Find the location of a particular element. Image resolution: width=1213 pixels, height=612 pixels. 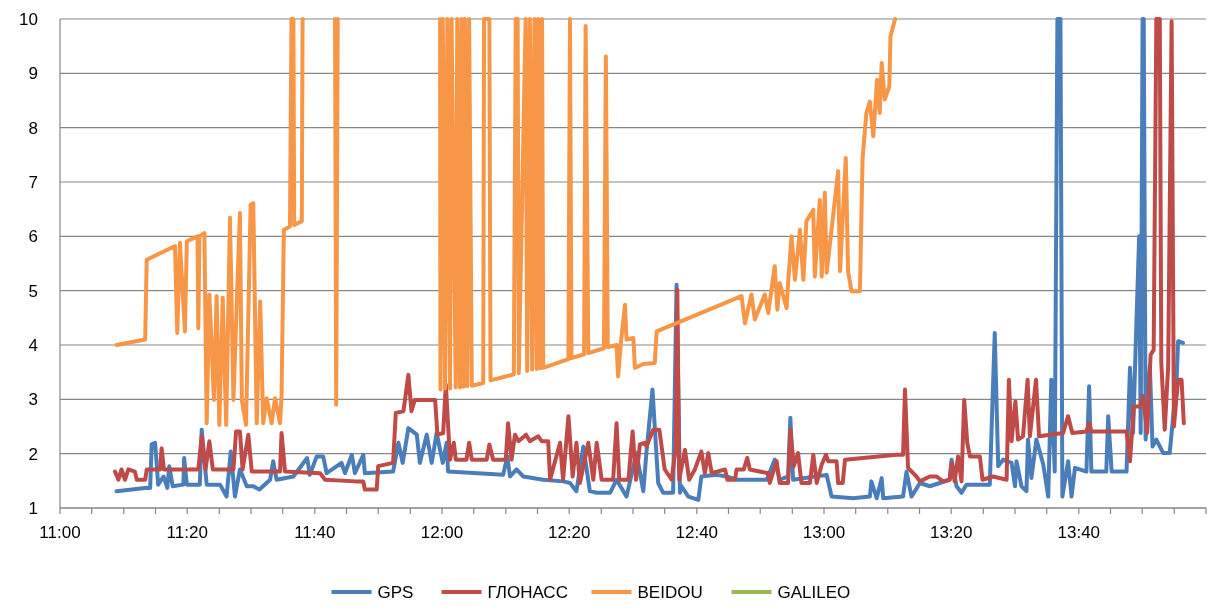

legend-label: BEIDOU is located at coordinates (670, 592).